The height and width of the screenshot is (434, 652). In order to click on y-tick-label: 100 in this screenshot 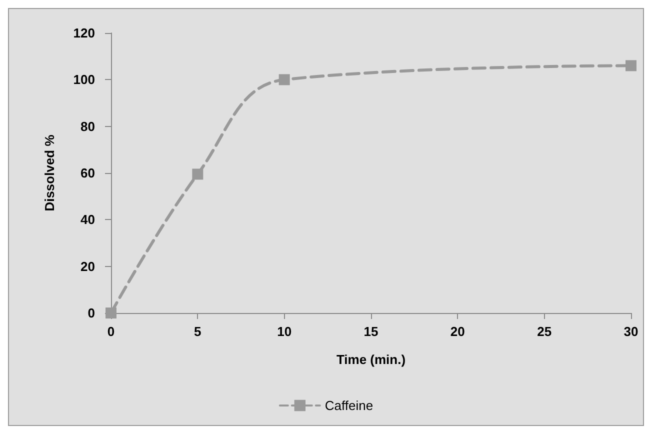, I will do `click(84, 80)`.